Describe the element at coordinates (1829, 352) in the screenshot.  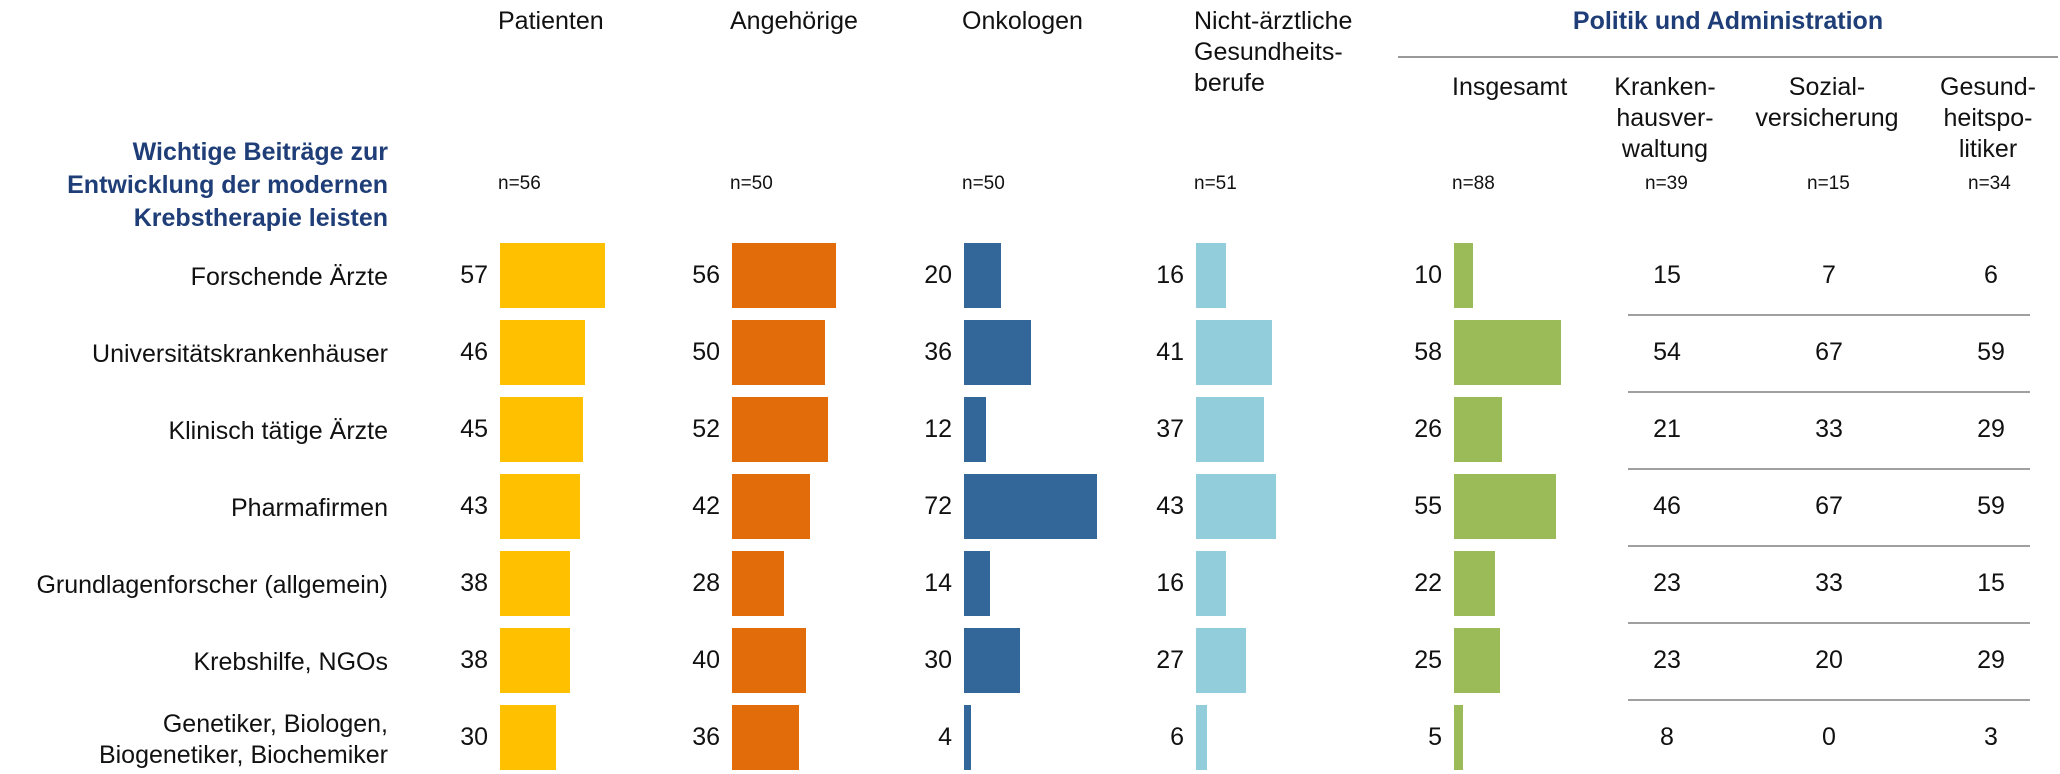
I see `table-value-sozial-1: 67` at that location.